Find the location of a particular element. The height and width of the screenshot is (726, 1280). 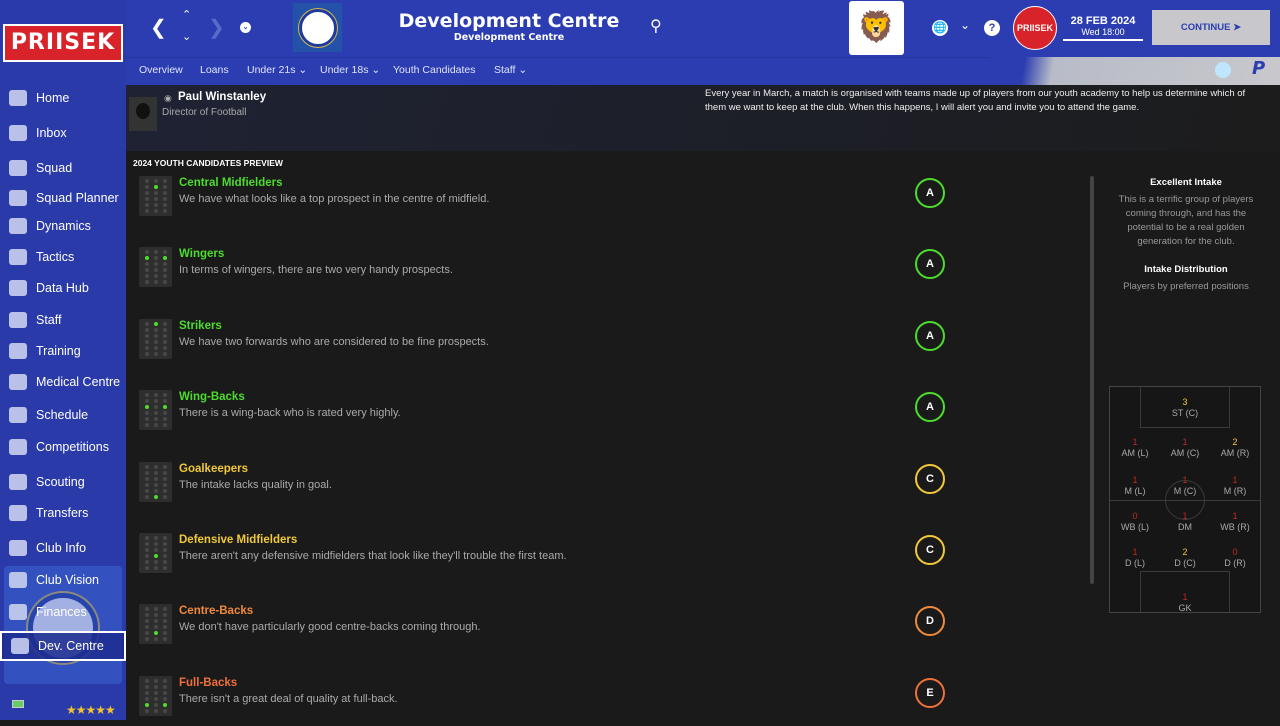

sidebar-item-dev-centre: Dev. Centre is located at coordinates (63, 646).